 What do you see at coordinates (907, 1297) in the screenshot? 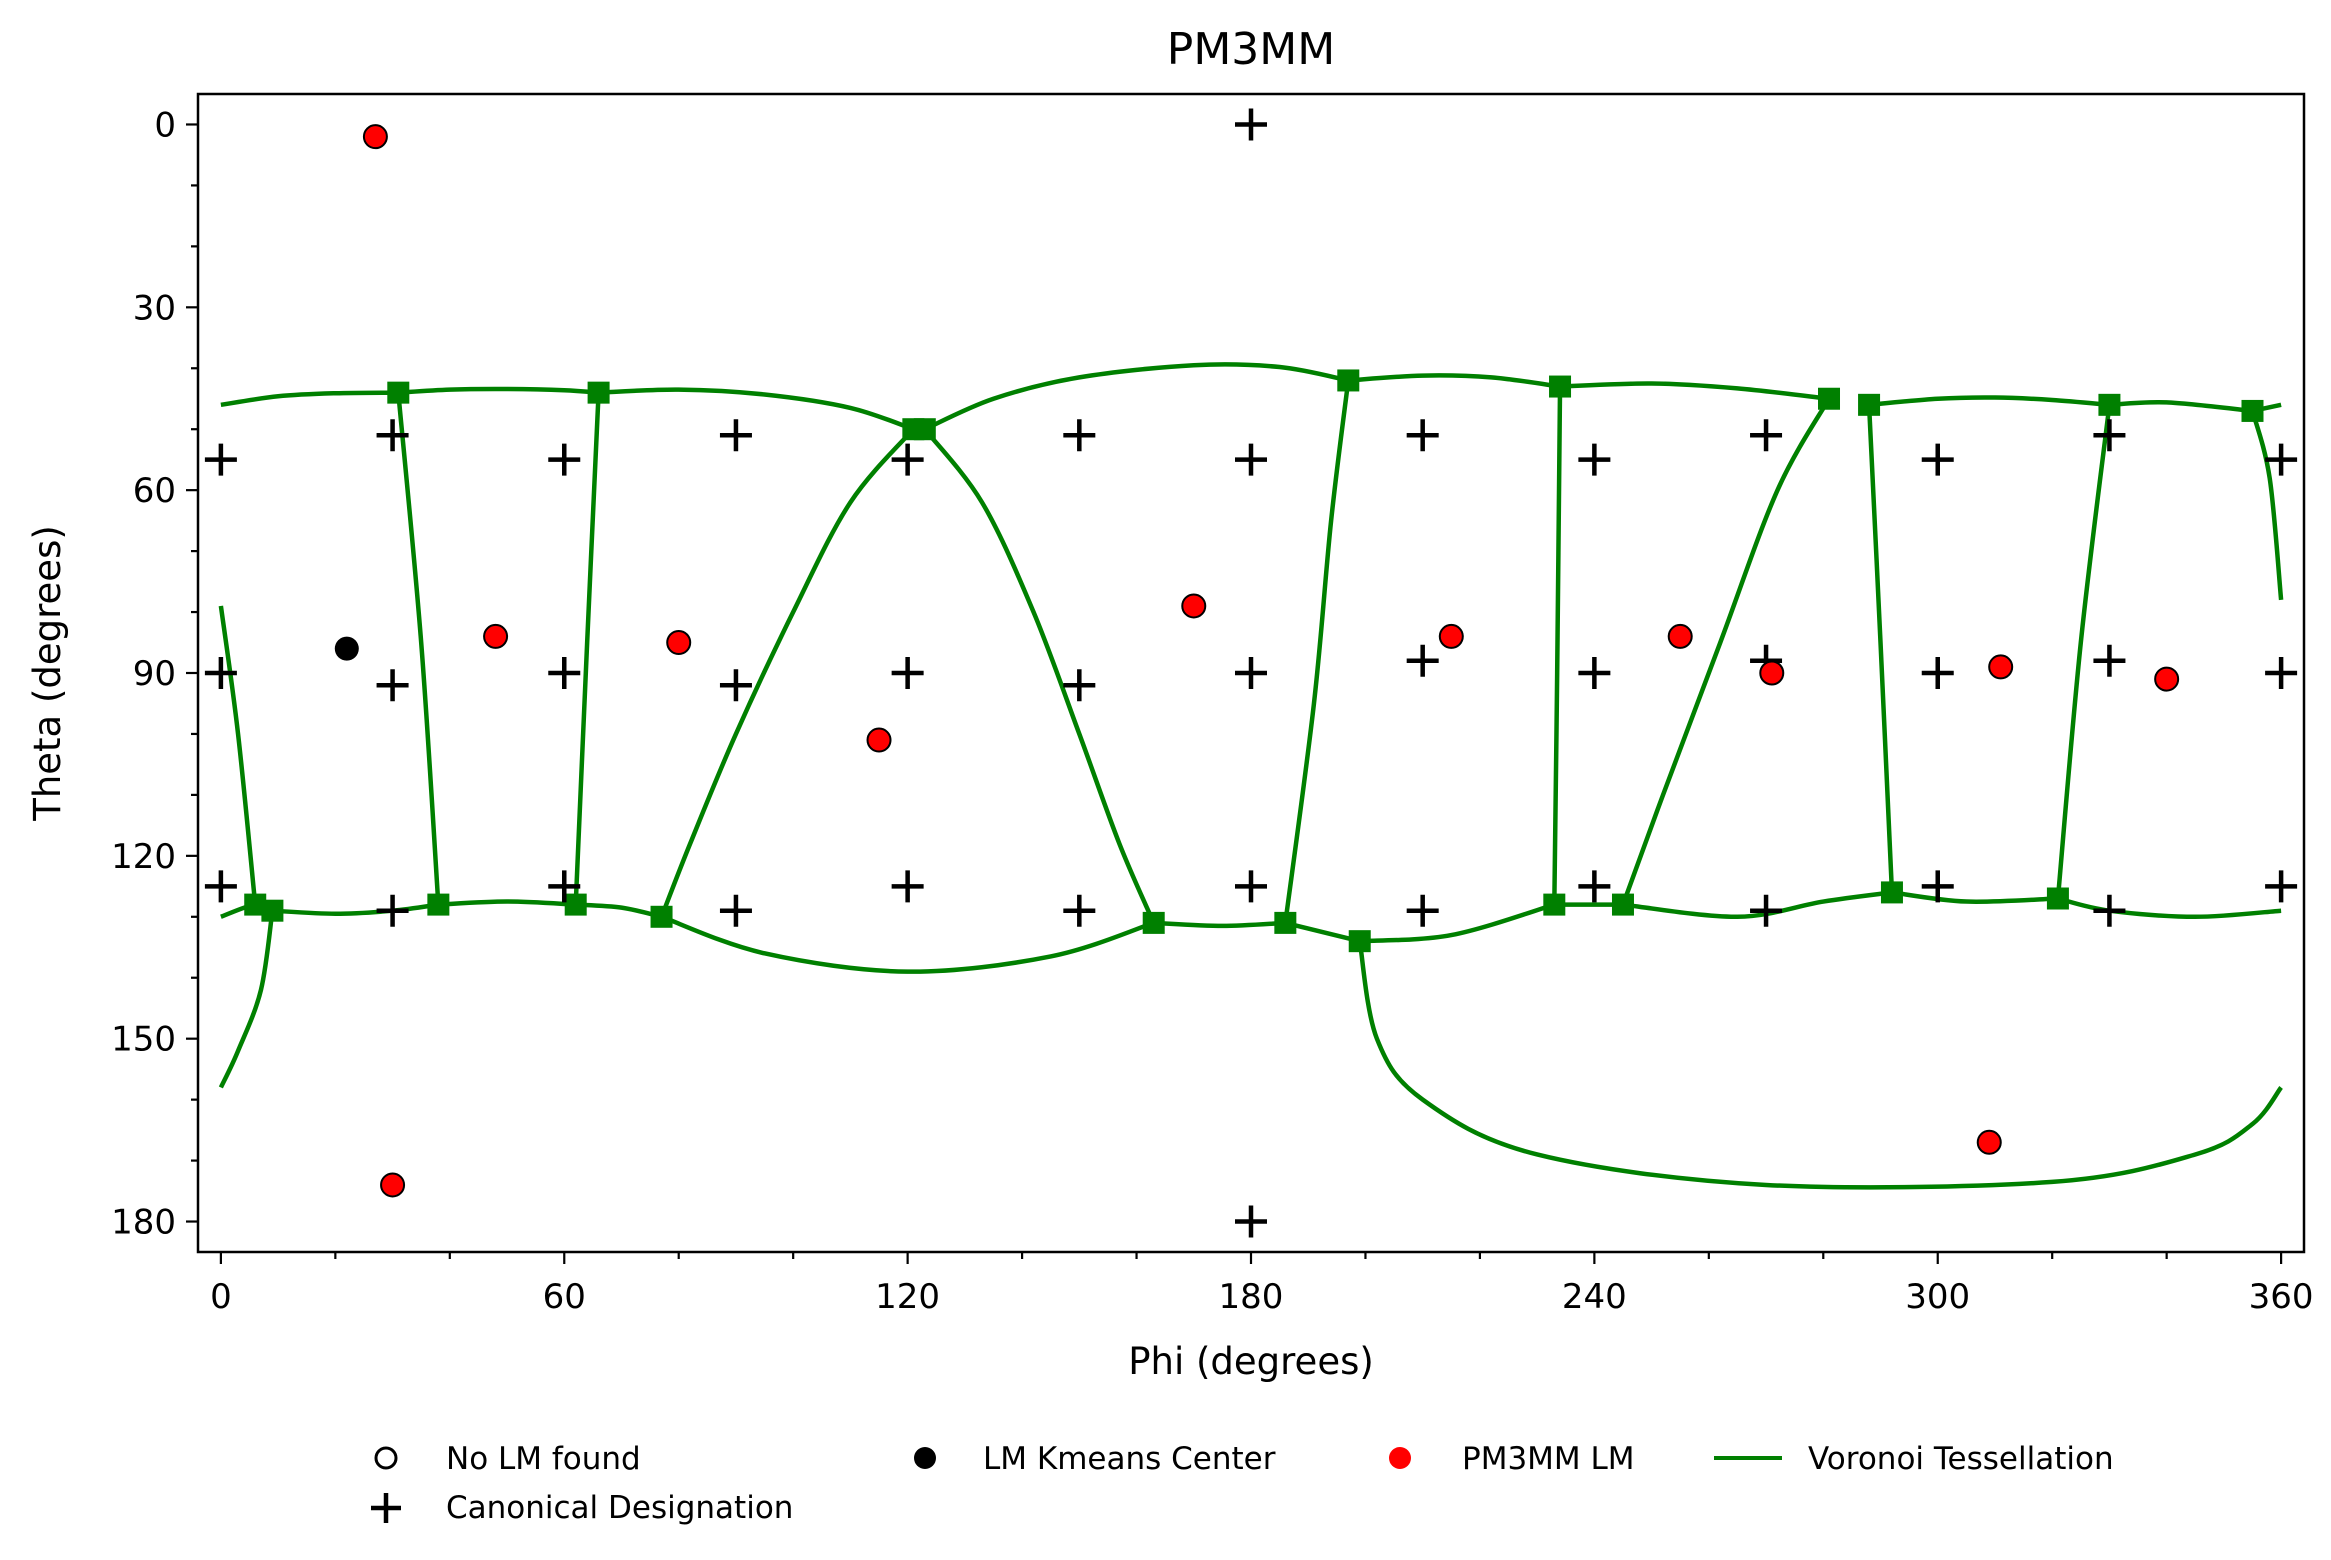
I see `x-tick-label: 120` at bounding box center [907, 1297].